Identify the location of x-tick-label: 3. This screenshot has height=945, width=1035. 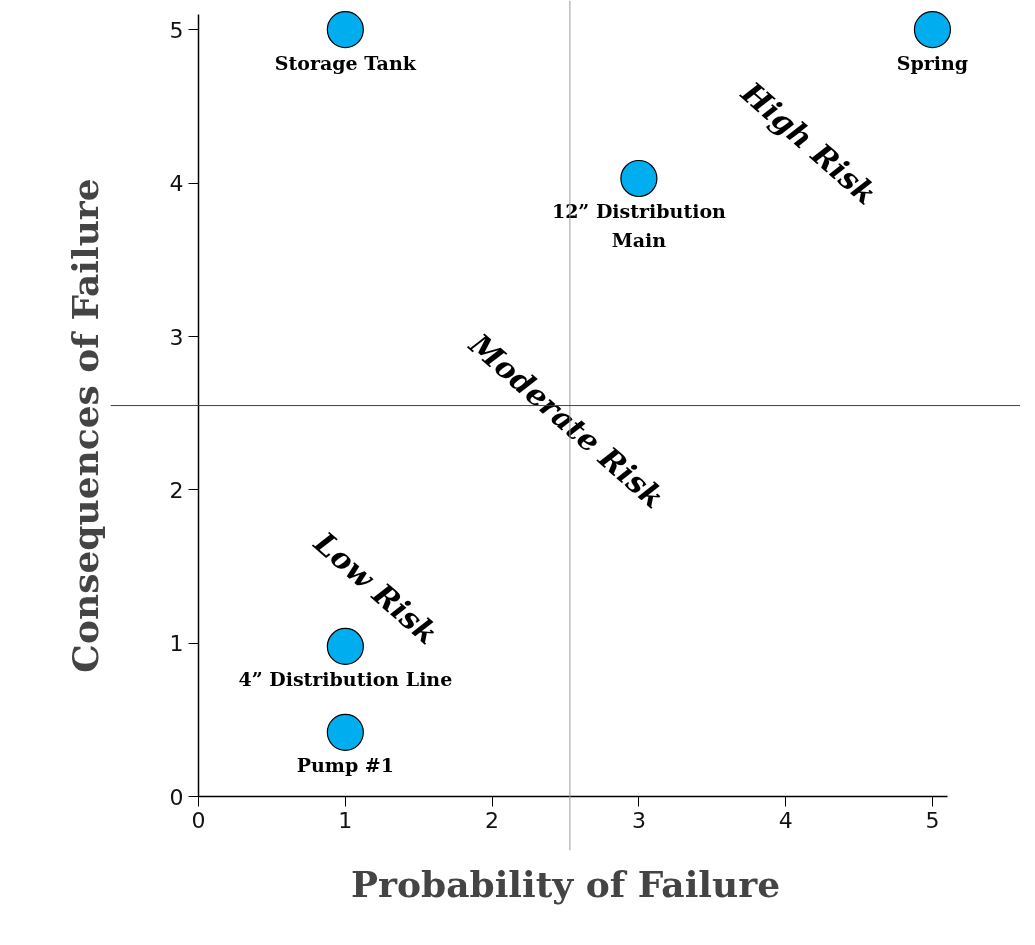
(638, 820).